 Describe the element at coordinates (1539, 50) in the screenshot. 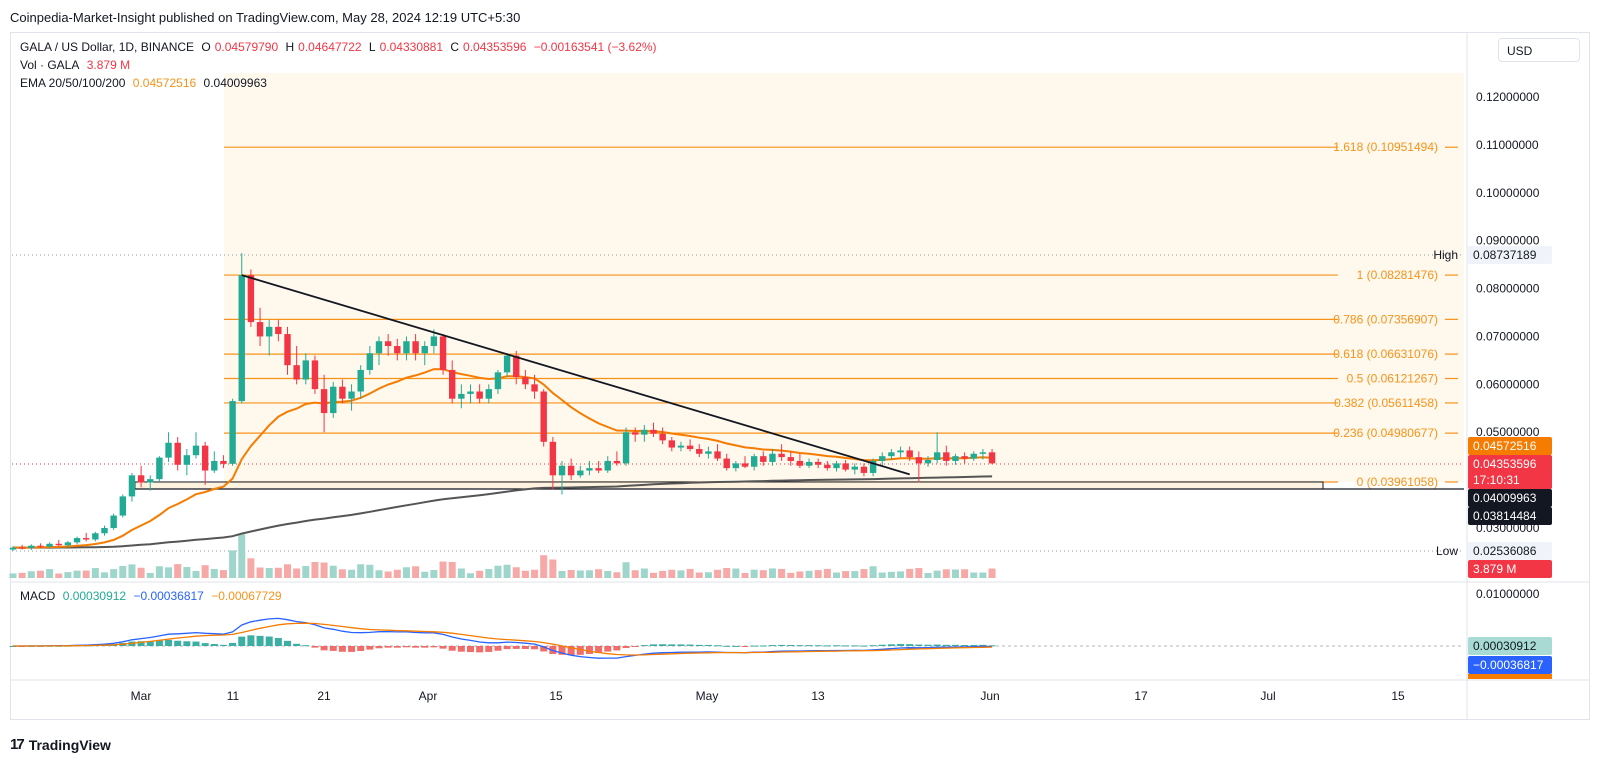

I see `currency-button: USD` at that location.